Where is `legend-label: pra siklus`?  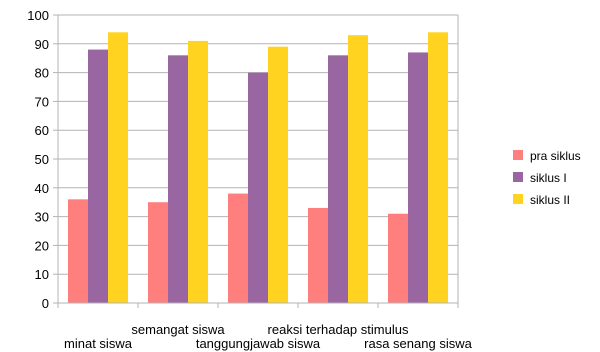 legend-label: pra siklus is located at coordinates (555, 156).